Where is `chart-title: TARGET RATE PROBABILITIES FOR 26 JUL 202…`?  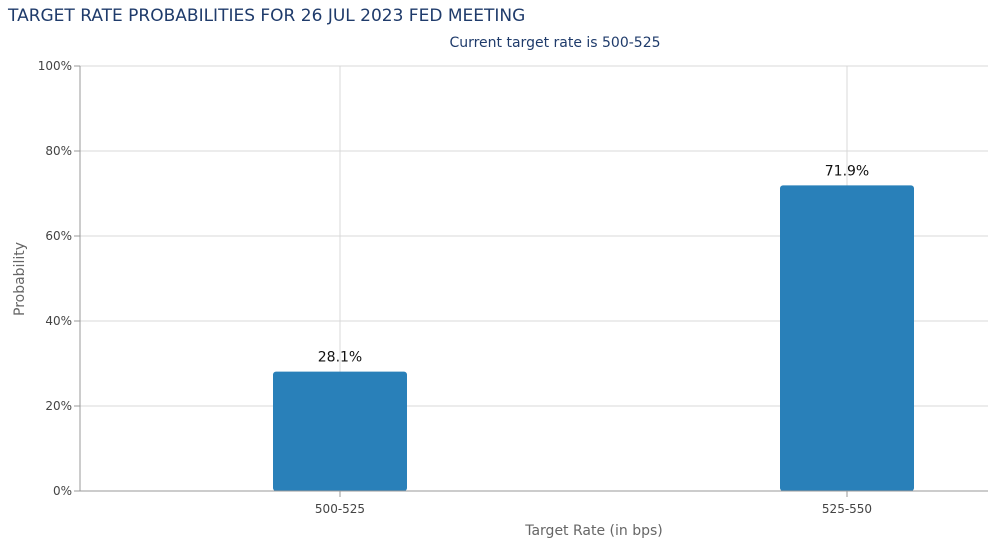
chart-title: TARGET RATE PROBABILITIES FOR 26 JUL 202… is located at coordinates (267, 16).